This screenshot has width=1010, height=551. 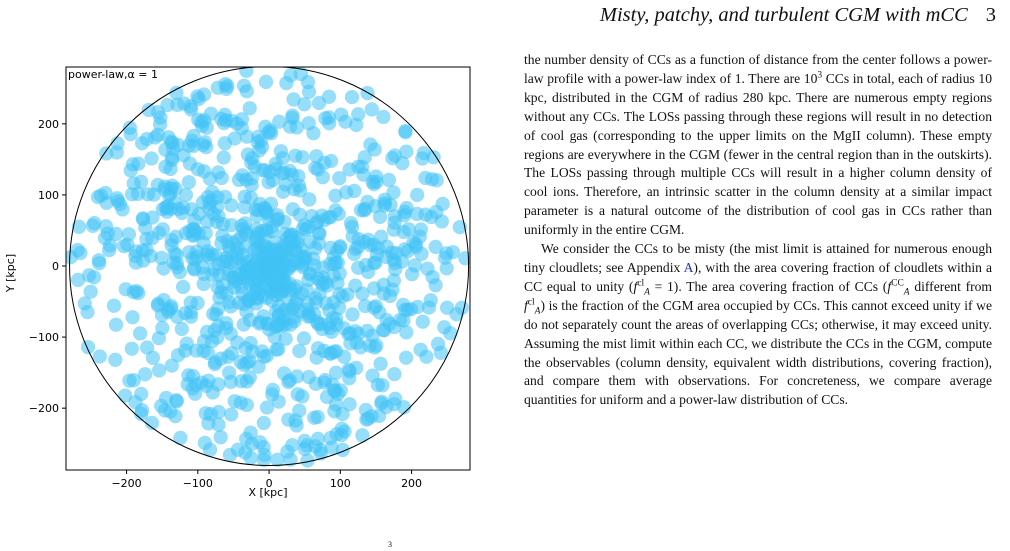 I want to click on appendix-link: A, so click(x=688, y=267).